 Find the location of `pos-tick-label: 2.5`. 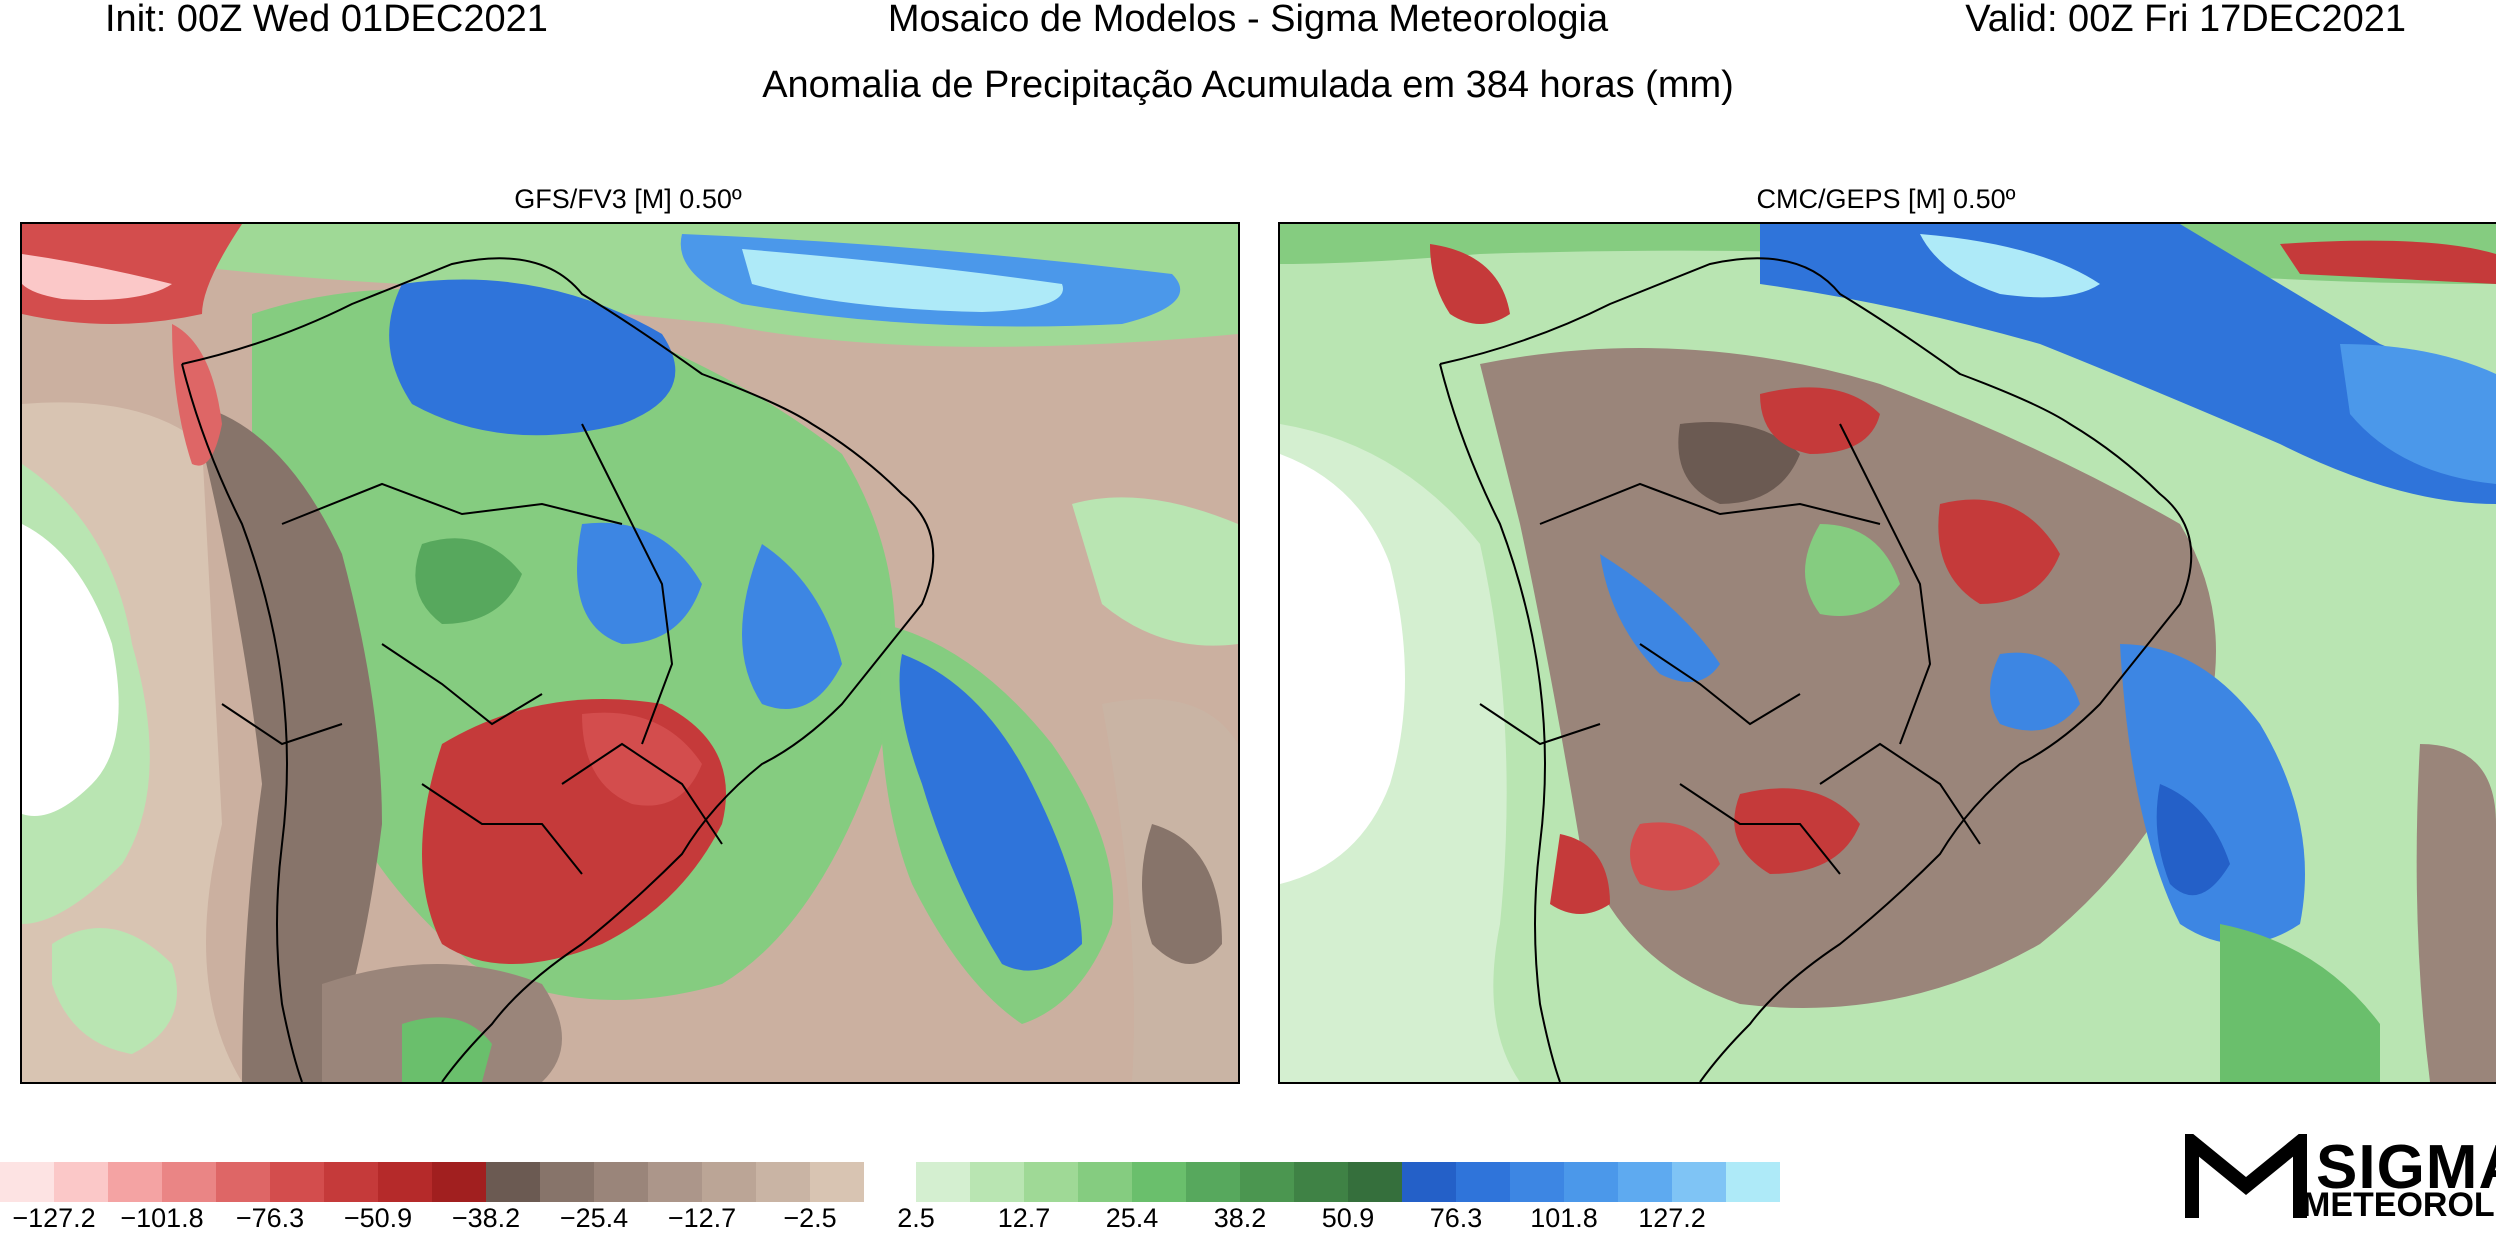

pos-tick-label: 2.5 is located at coordinates (916, 1218).